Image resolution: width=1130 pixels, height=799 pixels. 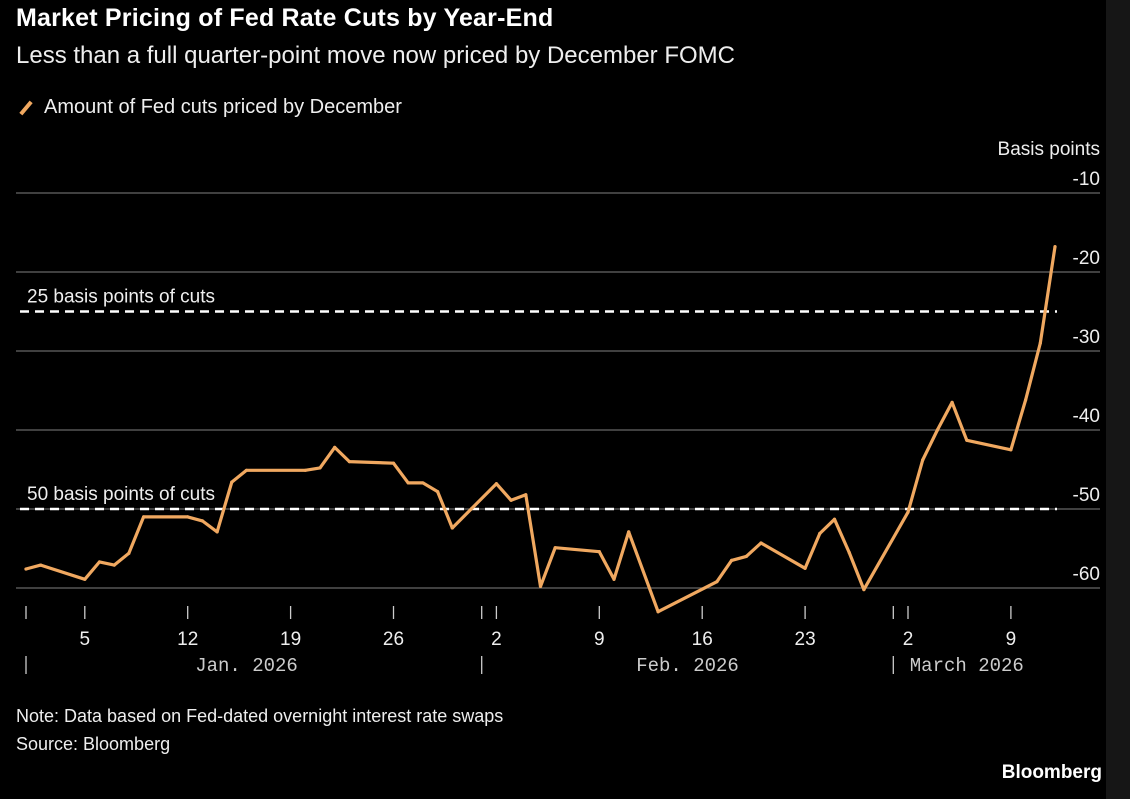 What do you see at coordinates (121, 297) in the screenshot?
I see `reference-line-label: 25 basis points of cuts` at bounding box center [121, 297].